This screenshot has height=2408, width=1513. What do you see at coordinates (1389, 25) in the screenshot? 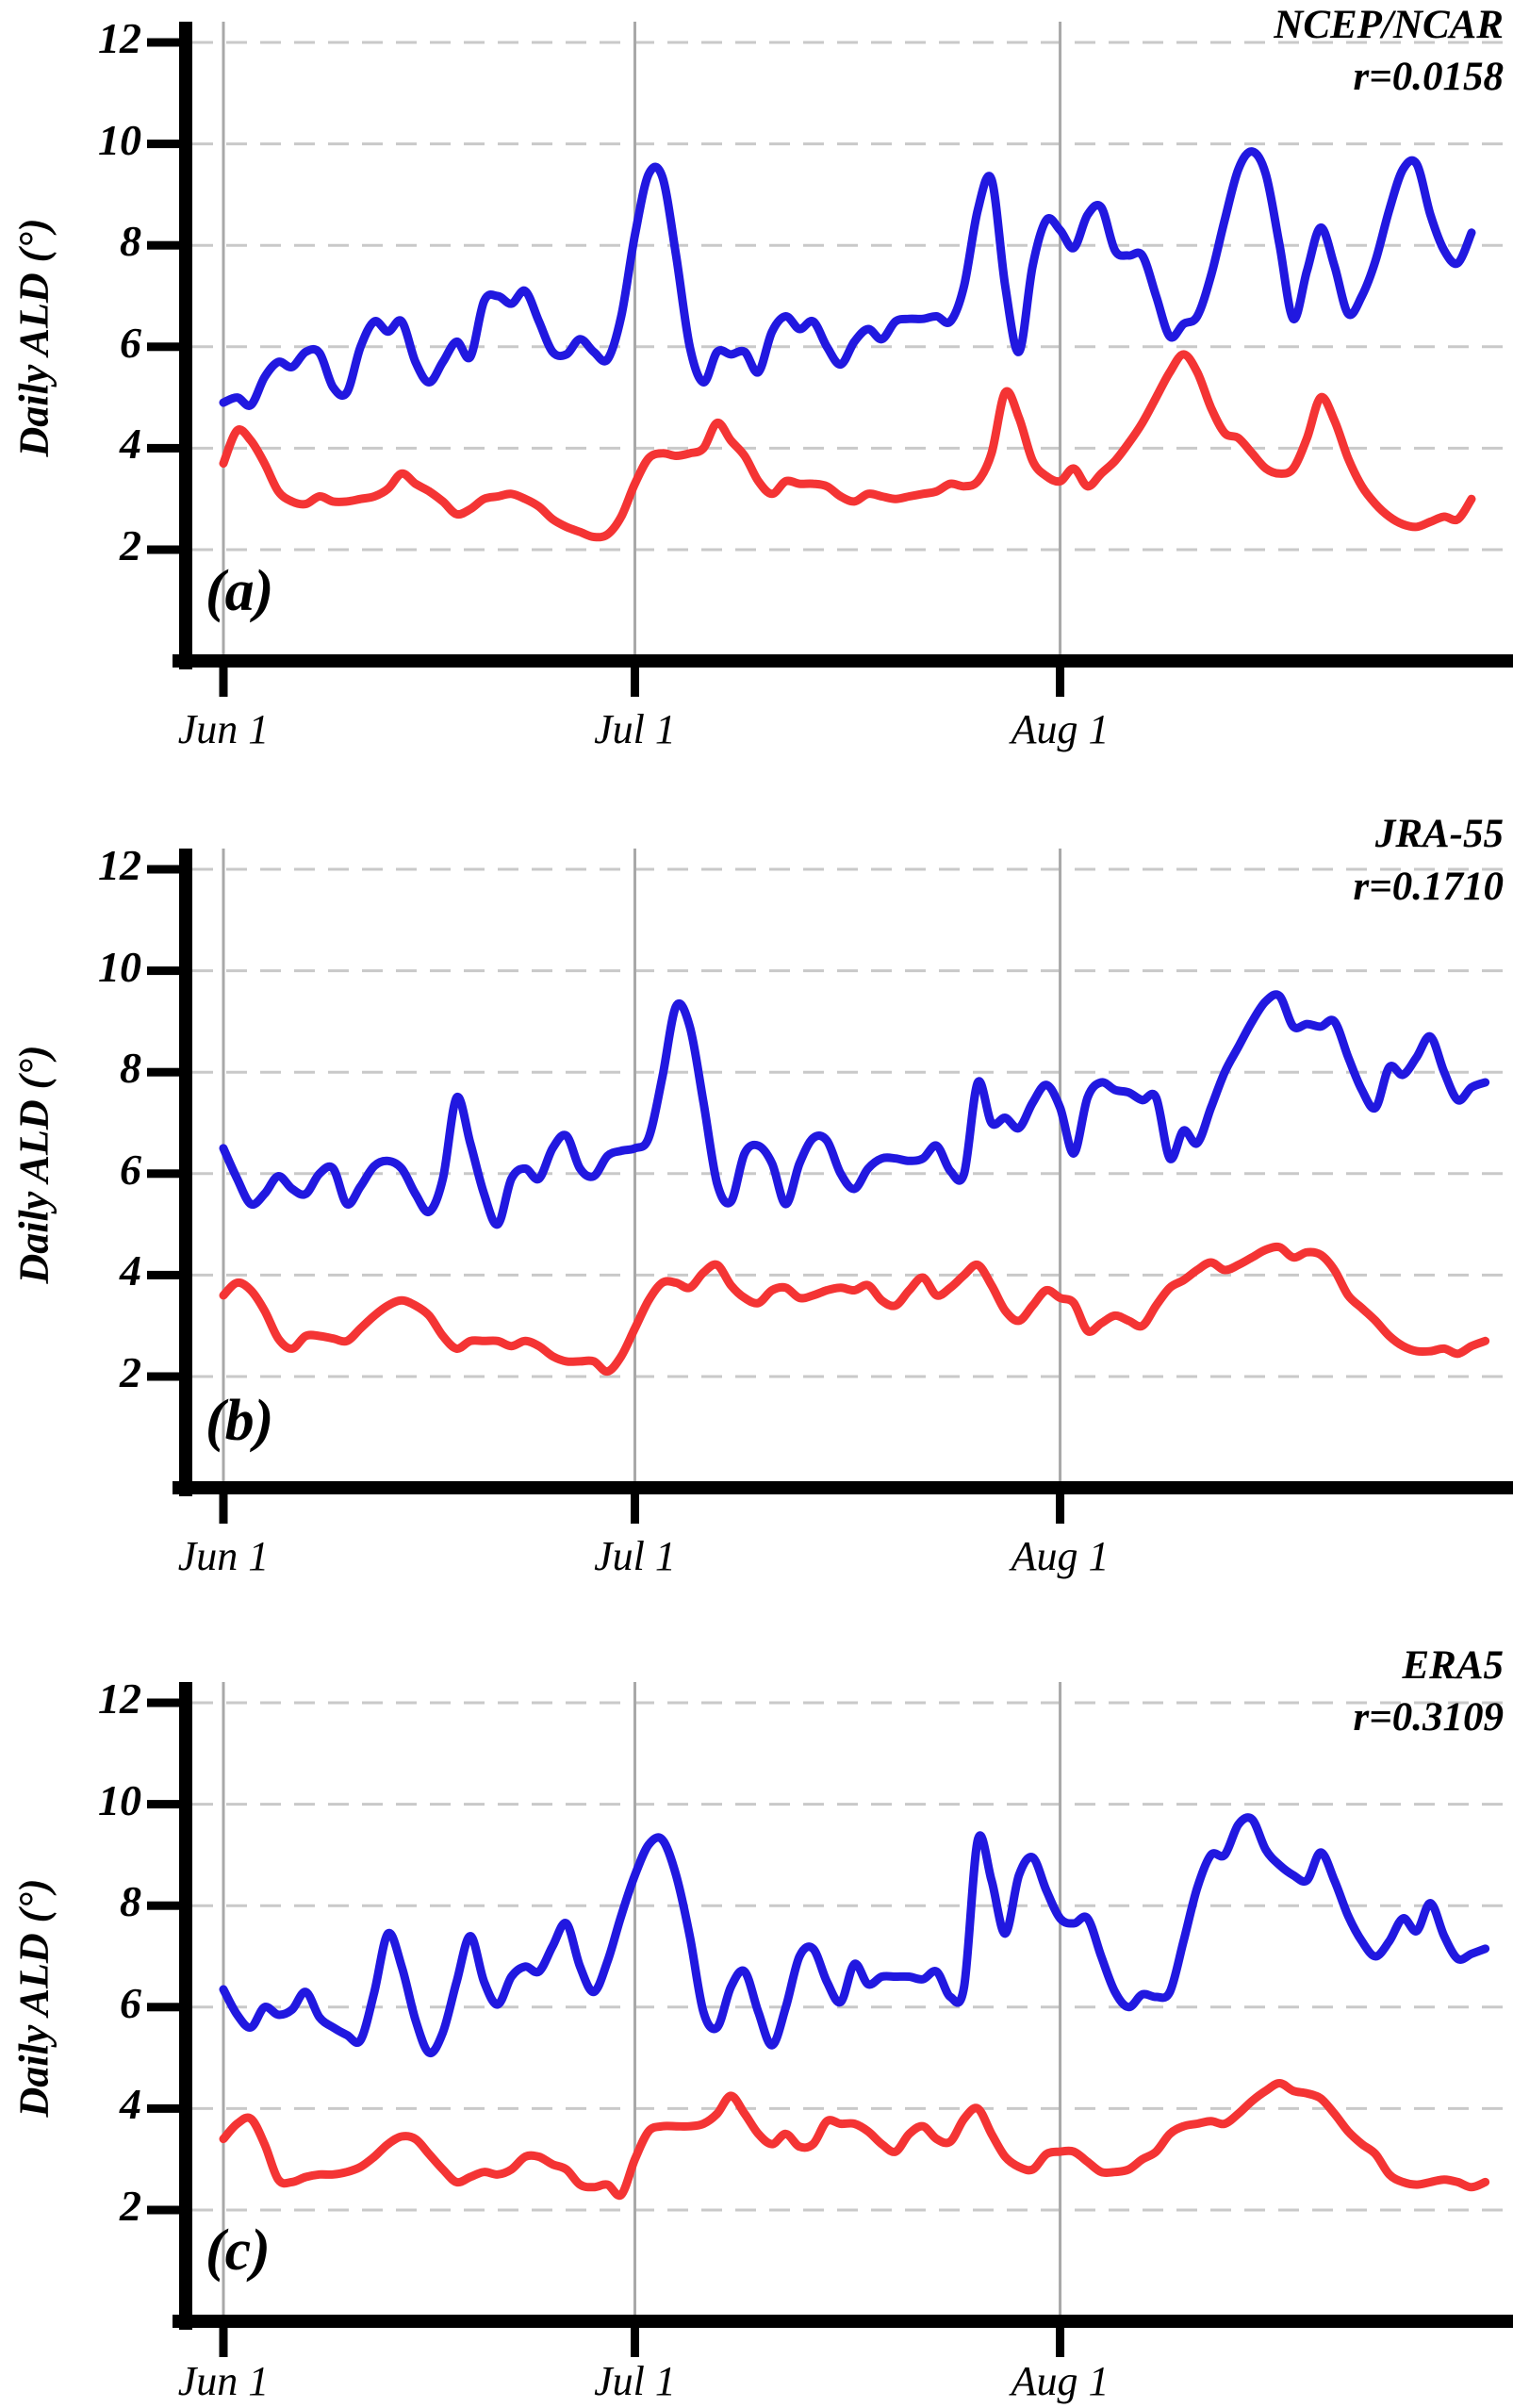
I see `dataset-title: NCEP/NCAR` at bounding box center [1389, 25].